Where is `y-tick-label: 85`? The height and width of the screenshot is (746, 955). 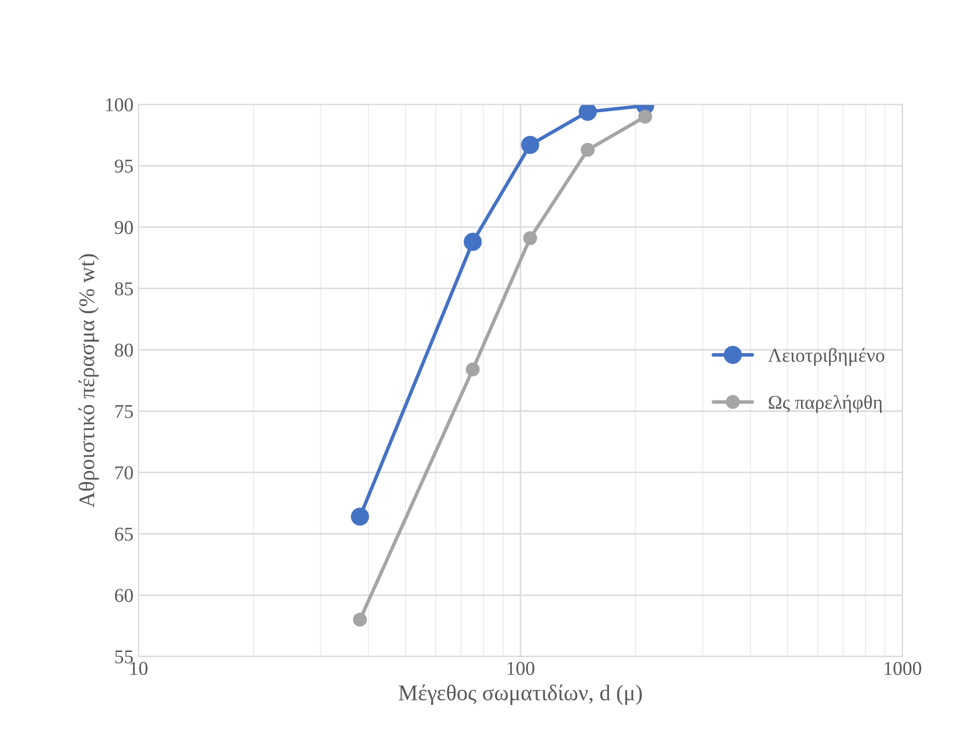 y-tick-label: 85 is located at coordinates (123, 289).